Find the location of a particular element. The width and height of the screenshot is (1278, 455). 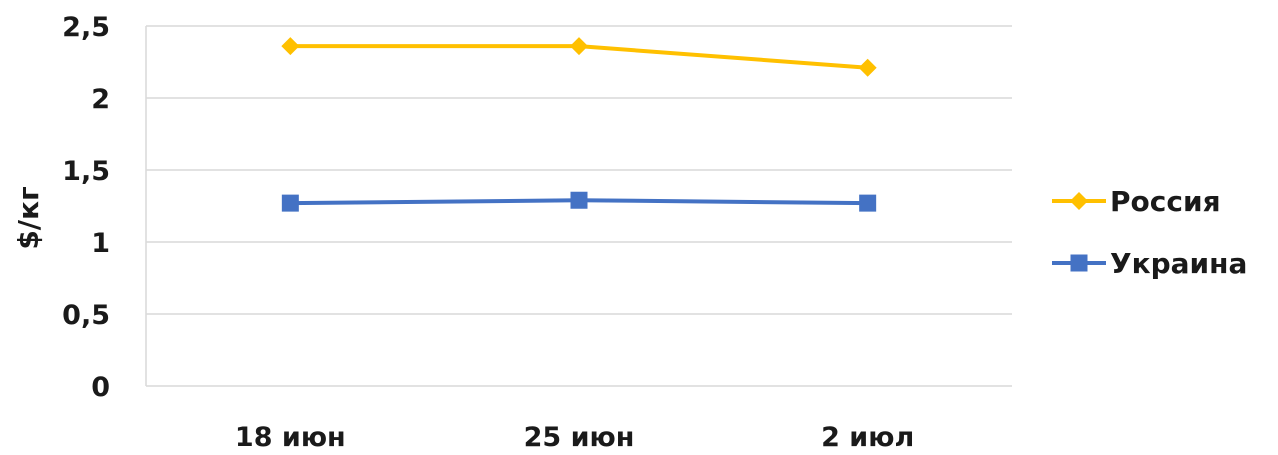

y-tick-label: 2,5 is located at coordinates (86, 27).